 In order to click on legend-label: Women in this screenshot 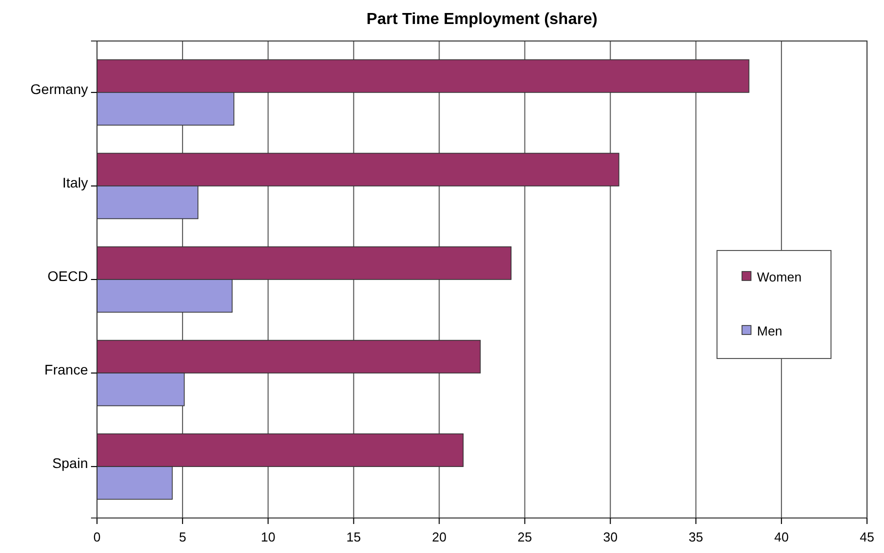, I will do `click(779, 277)`.